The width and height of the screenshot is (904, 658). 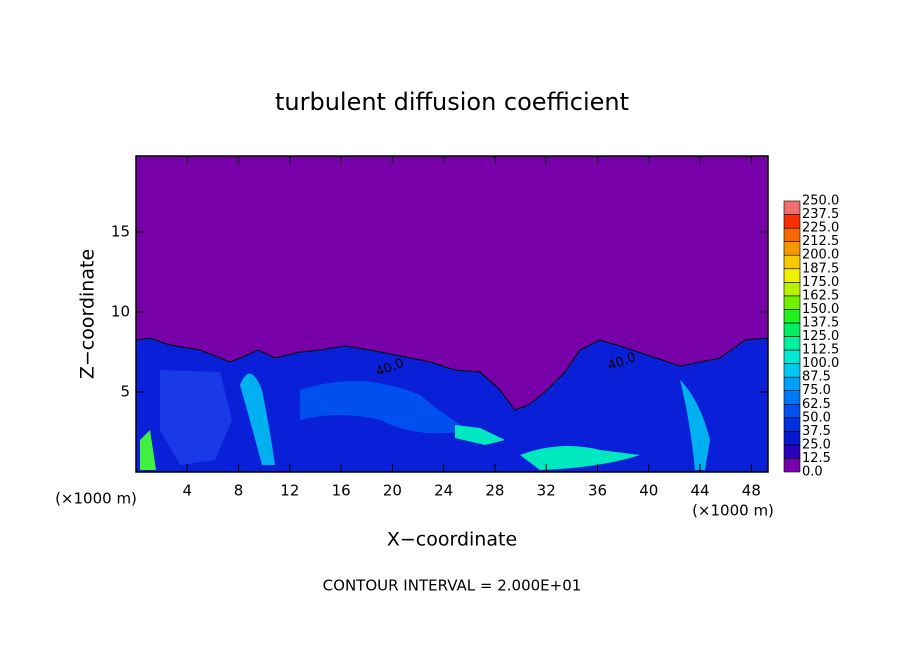 I want to click on colorbar-label: 50.0, so click(x=816, y=417).